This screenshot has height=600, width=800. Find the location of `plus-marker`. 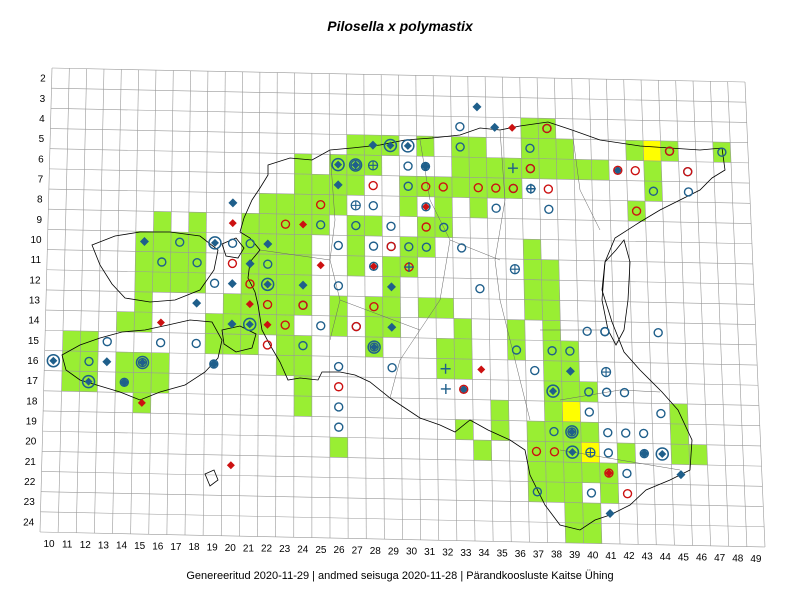

plus-marker is located at coordinates (530, 188).